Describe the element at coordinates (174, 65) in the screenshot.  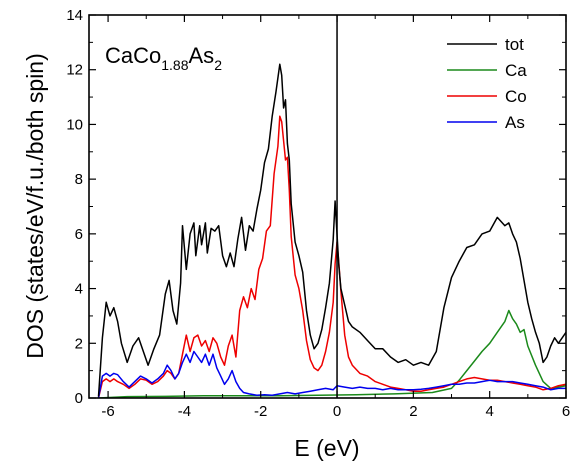
I see `annotation-sub-1: 1.88` at that location.